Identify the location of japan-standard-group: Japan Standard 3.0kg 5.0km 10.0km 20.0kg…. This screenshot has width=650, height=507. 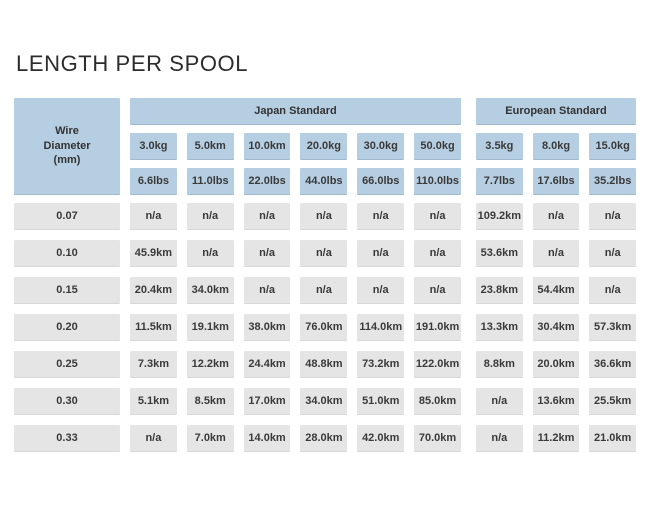
(295, 146).